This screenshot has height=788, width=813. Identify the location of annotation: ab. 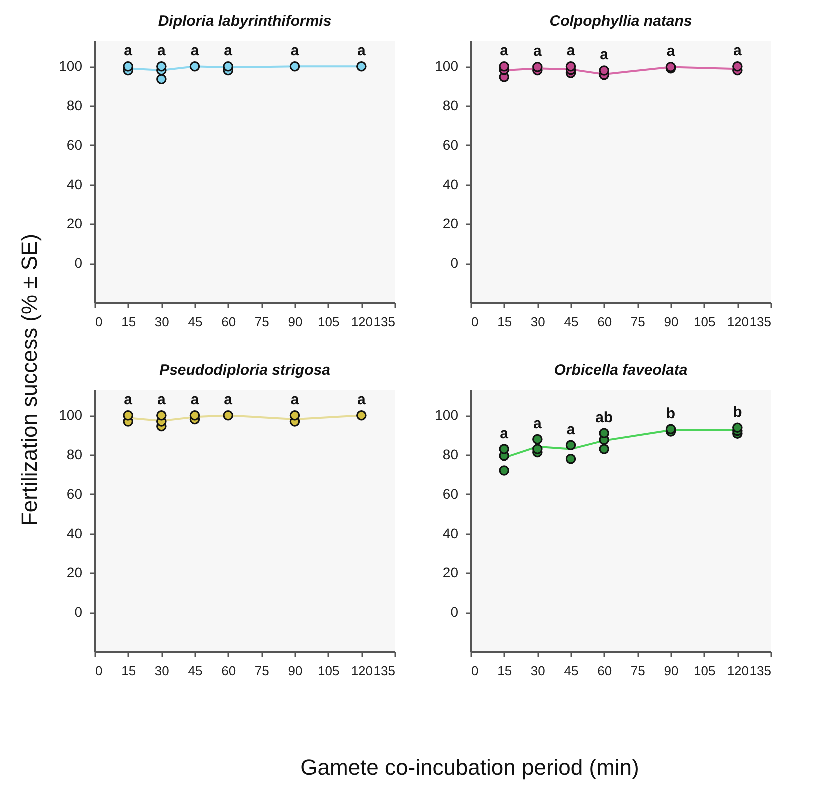
(605, 417).